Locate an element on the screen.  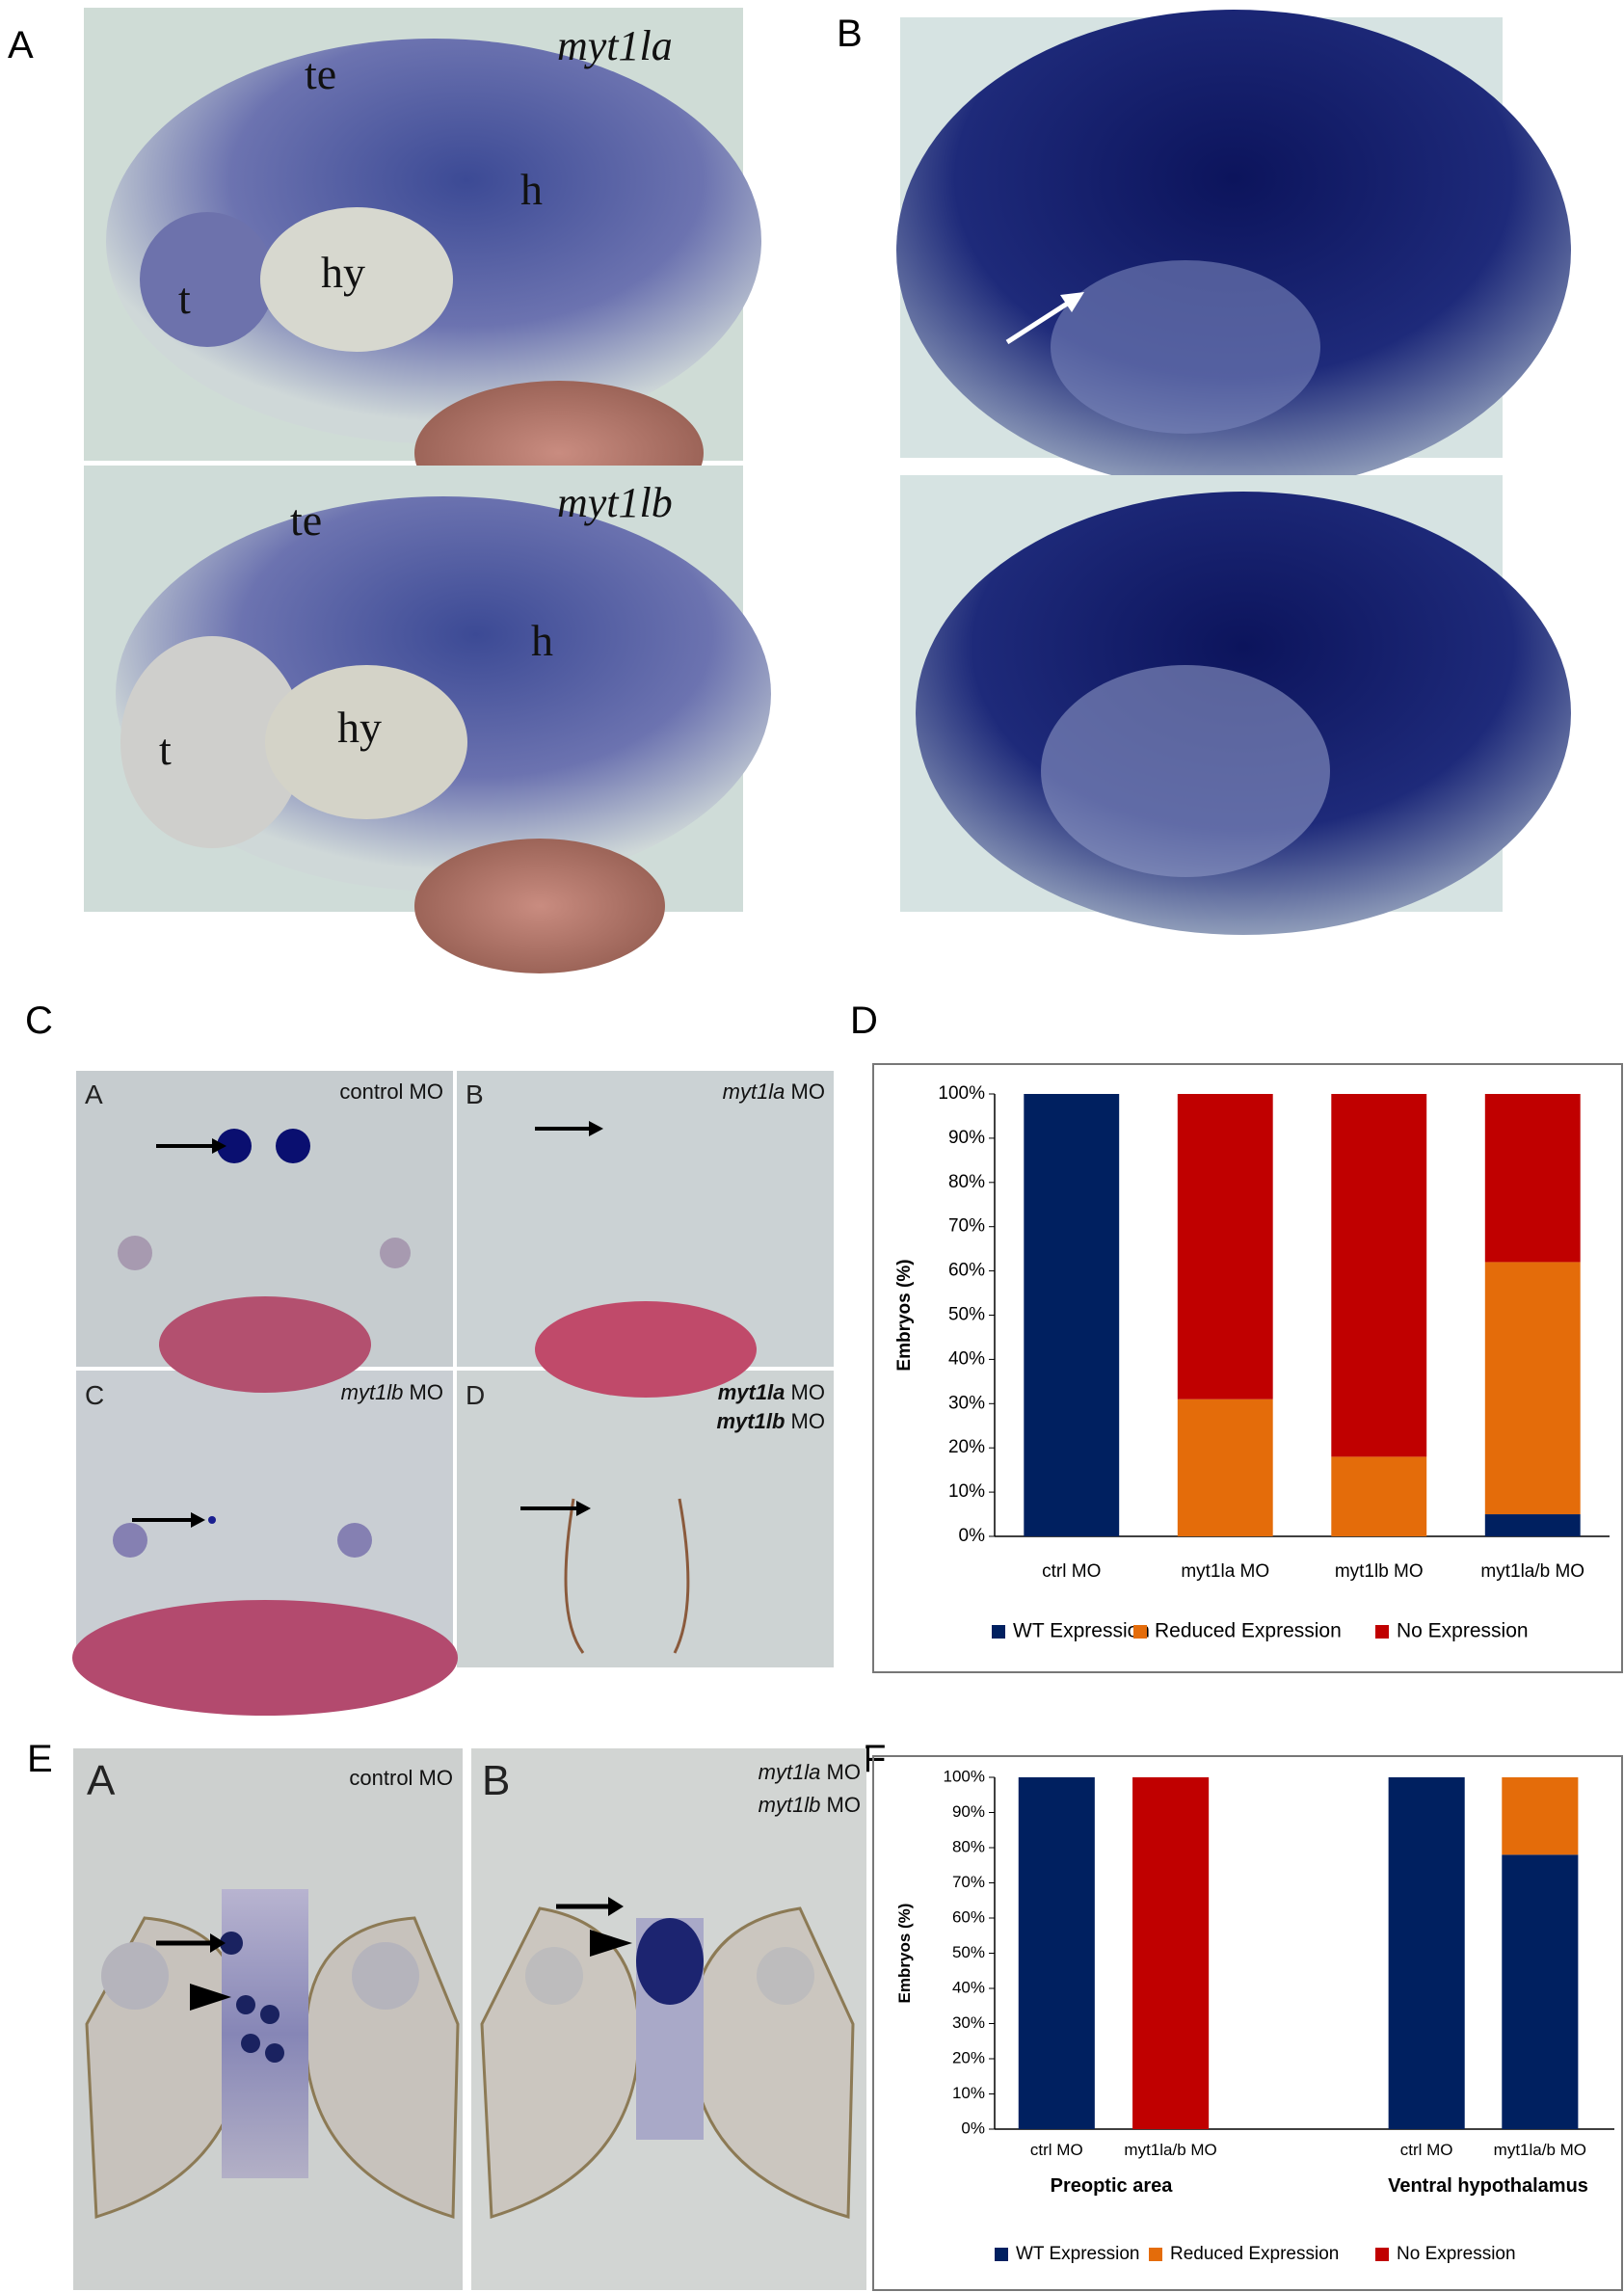
subpanel-label: B is located at coordinates (496, 1780).